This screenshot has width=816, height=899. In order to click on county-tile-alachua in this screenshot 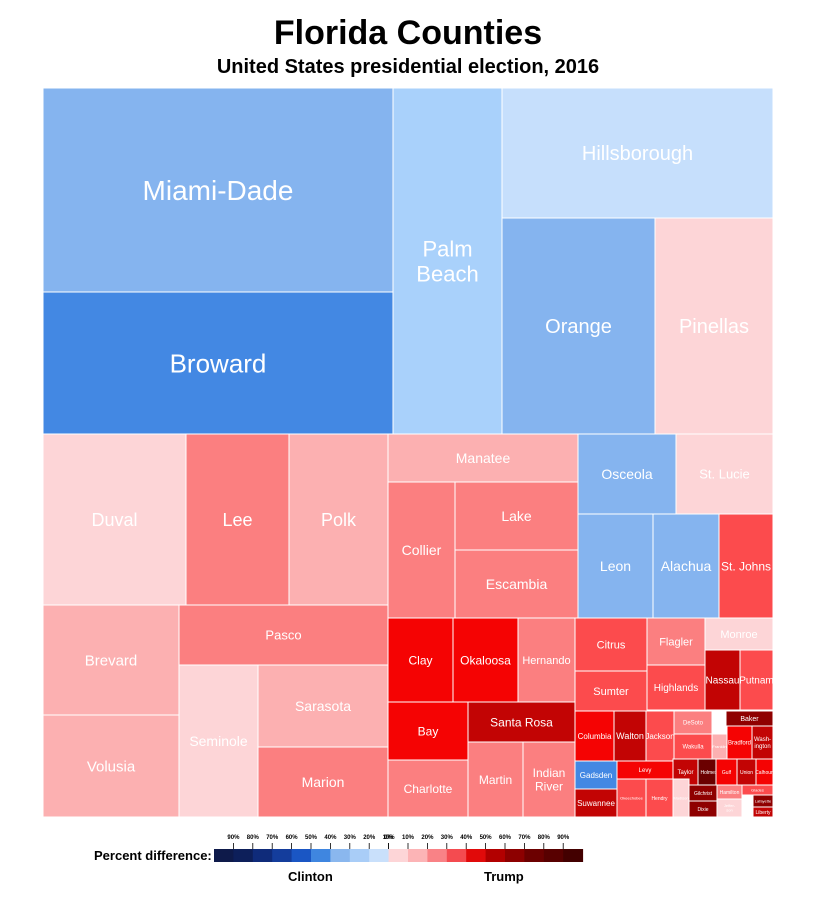, I will do `click(686, 566)`.